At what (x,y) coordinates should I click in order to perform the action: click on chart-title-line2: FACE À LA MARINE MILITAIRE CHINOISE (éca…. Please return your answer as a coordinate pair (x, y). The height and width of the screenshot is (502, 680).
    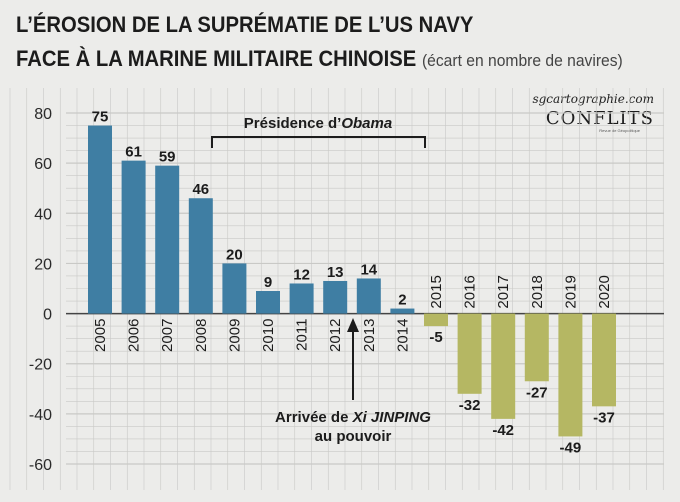
    Looking at the image, I should click on (319, 59).